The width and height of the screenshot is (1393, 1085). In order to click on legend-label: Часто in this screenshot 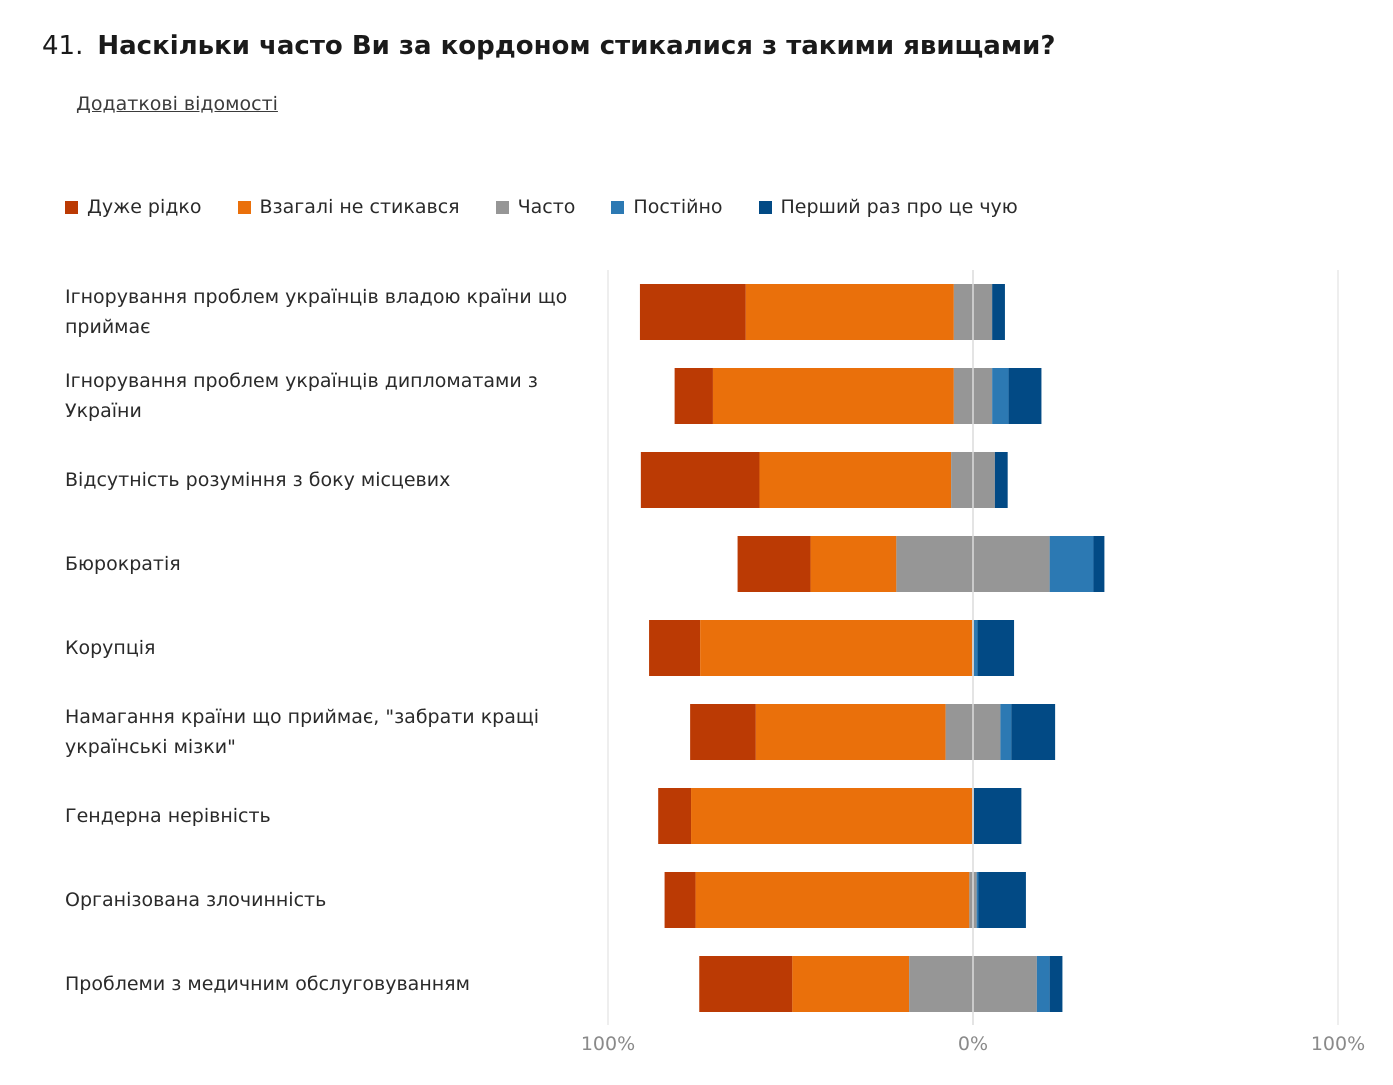, I will do `click(546, 207)`.